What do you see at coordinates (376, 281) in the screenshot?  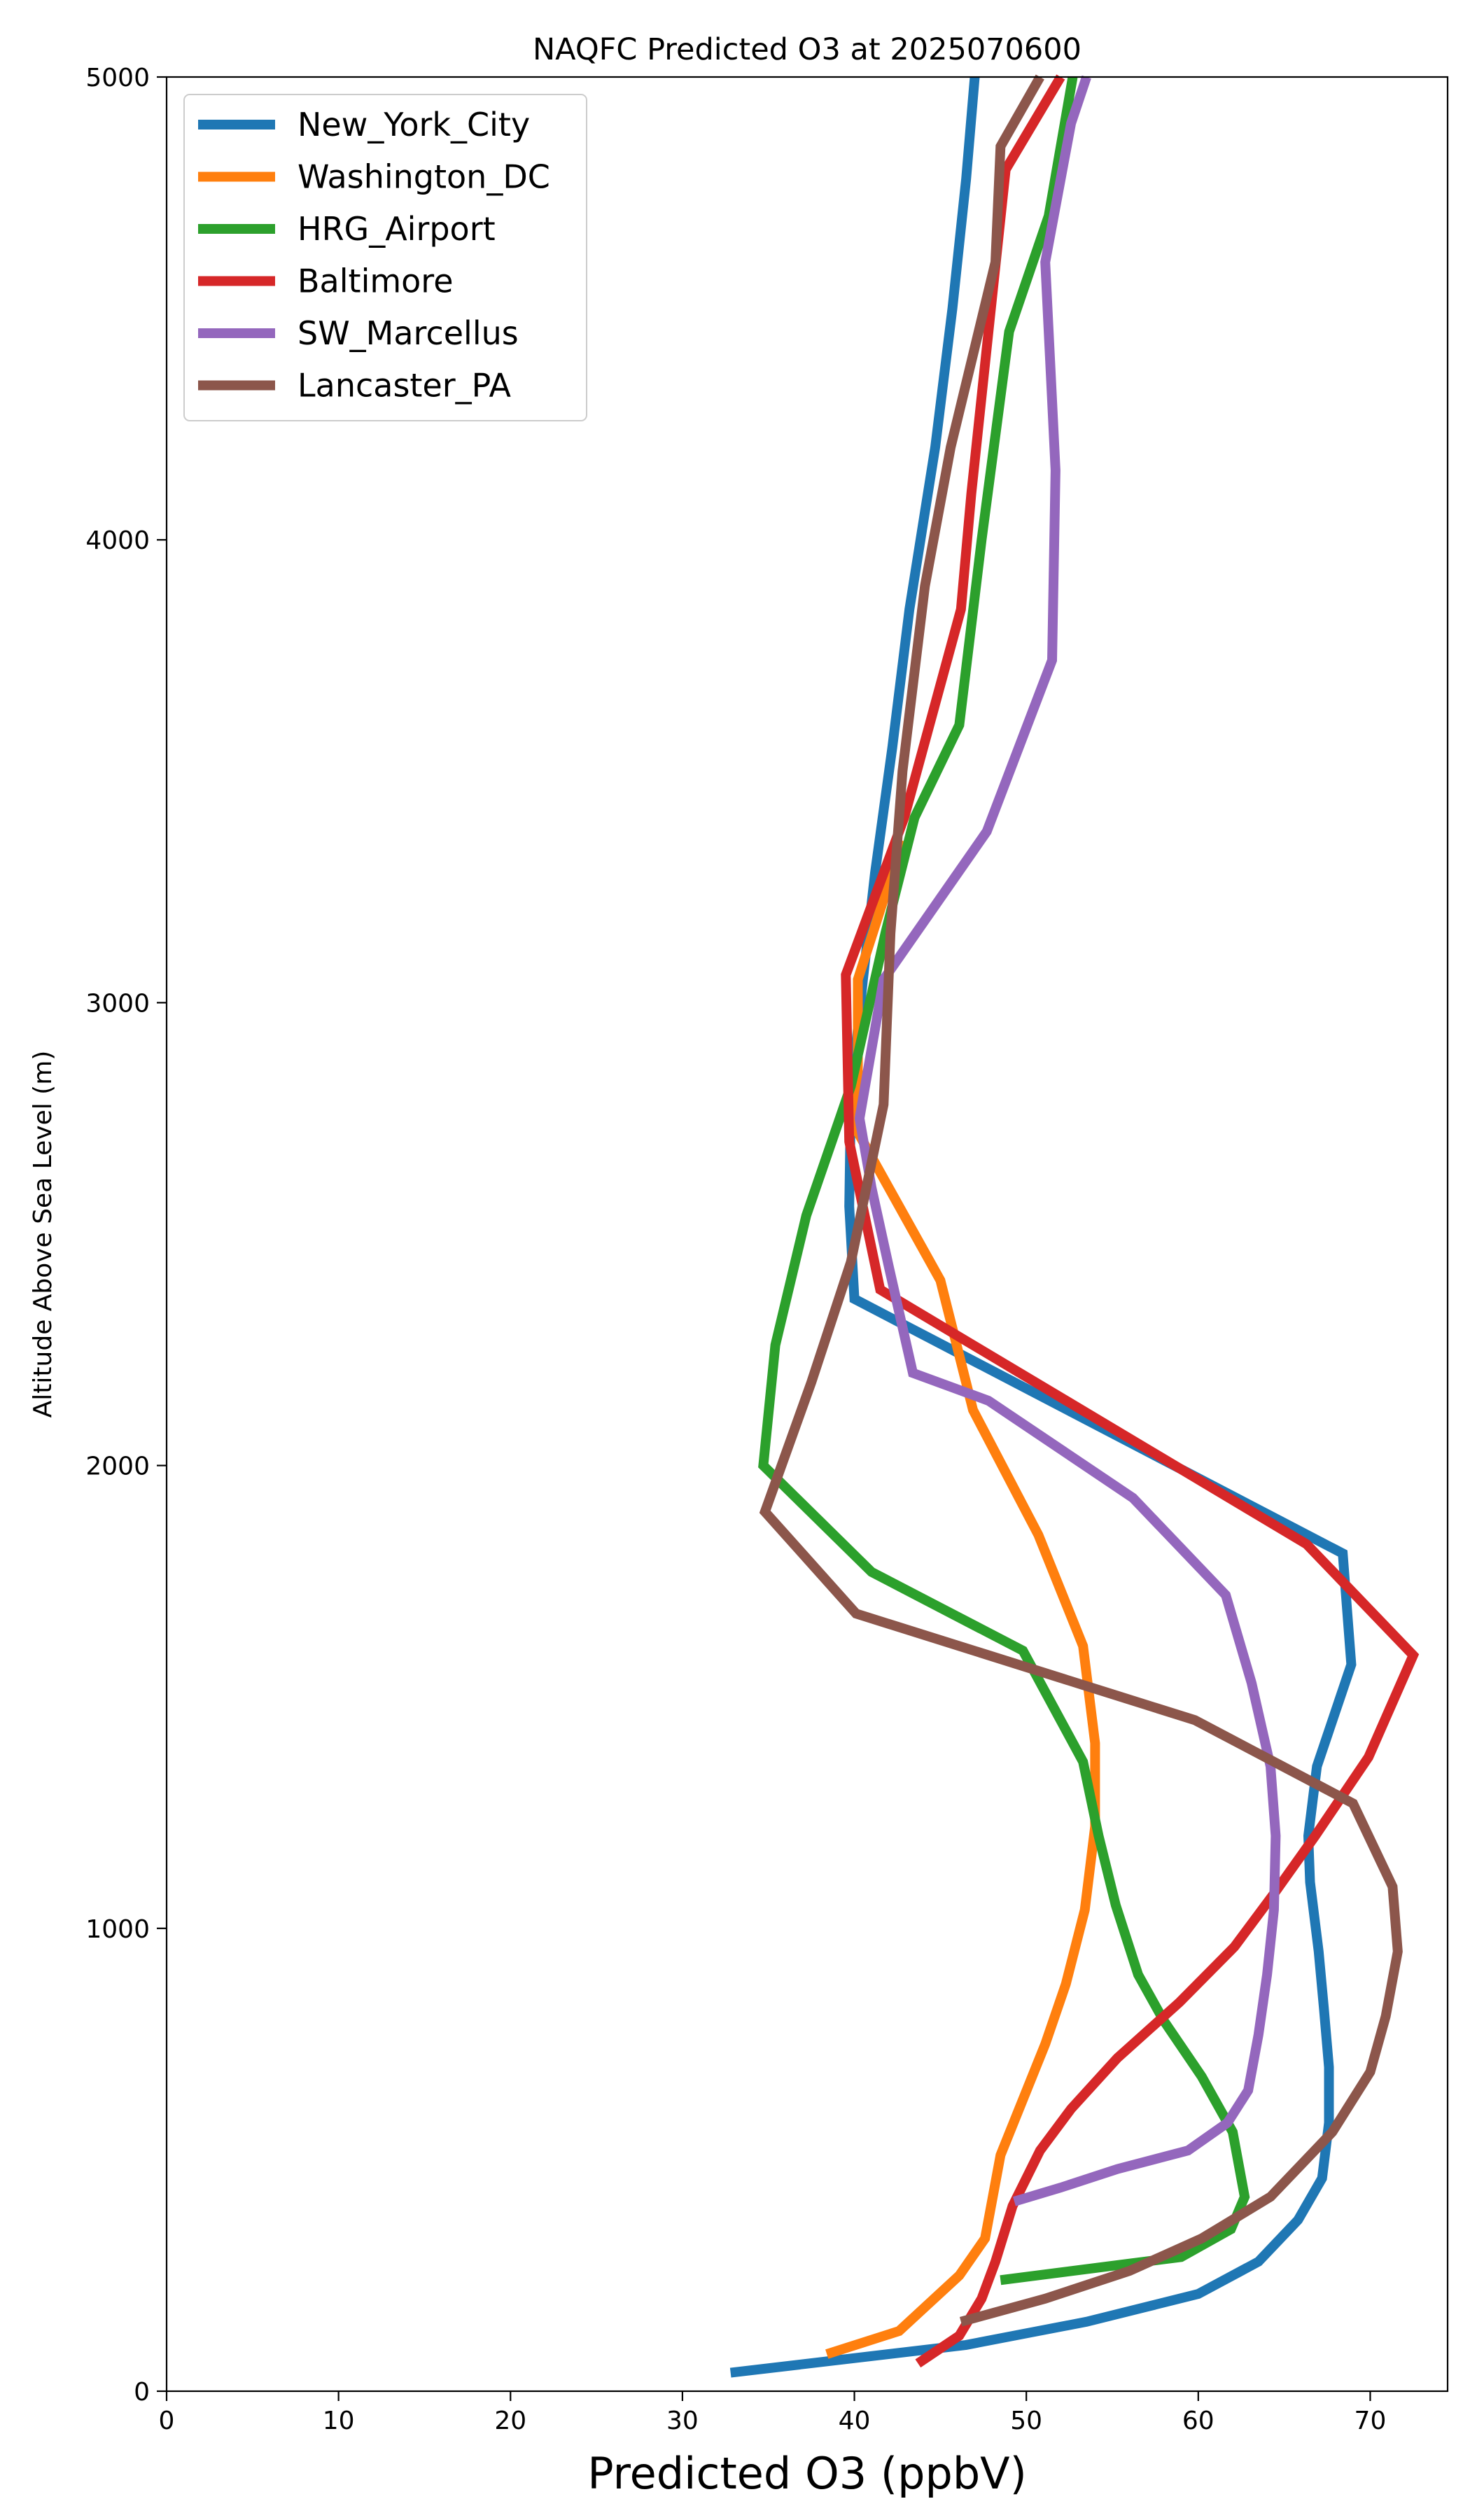 I see `legend-label: Baltimore` at bounding box center [376, 281].